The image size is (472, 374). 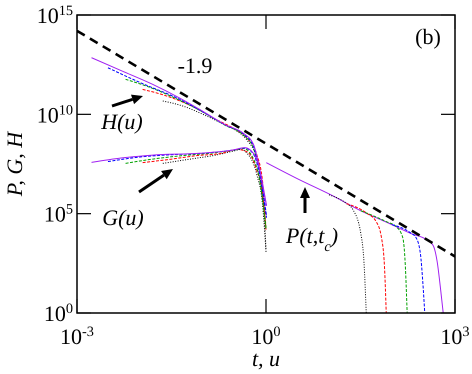 I want to click on annotation: (b), so click(x=428, y=36).